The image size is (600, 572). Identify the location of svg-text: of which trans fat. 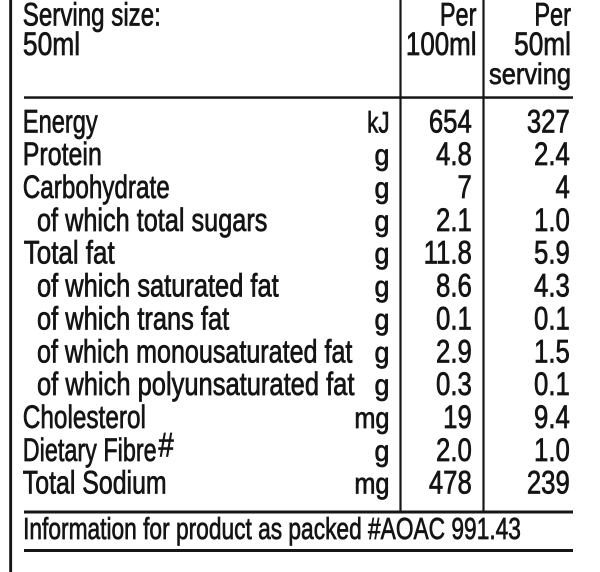
(133, 319).